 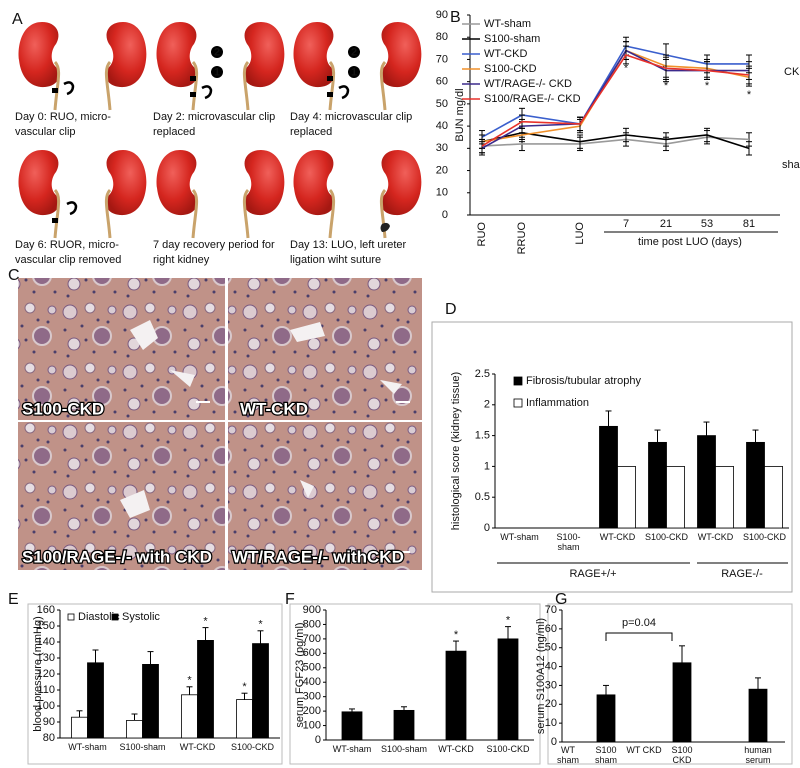 I want to click on x-tick-label: S100-sham, so click(x=568, y=542).